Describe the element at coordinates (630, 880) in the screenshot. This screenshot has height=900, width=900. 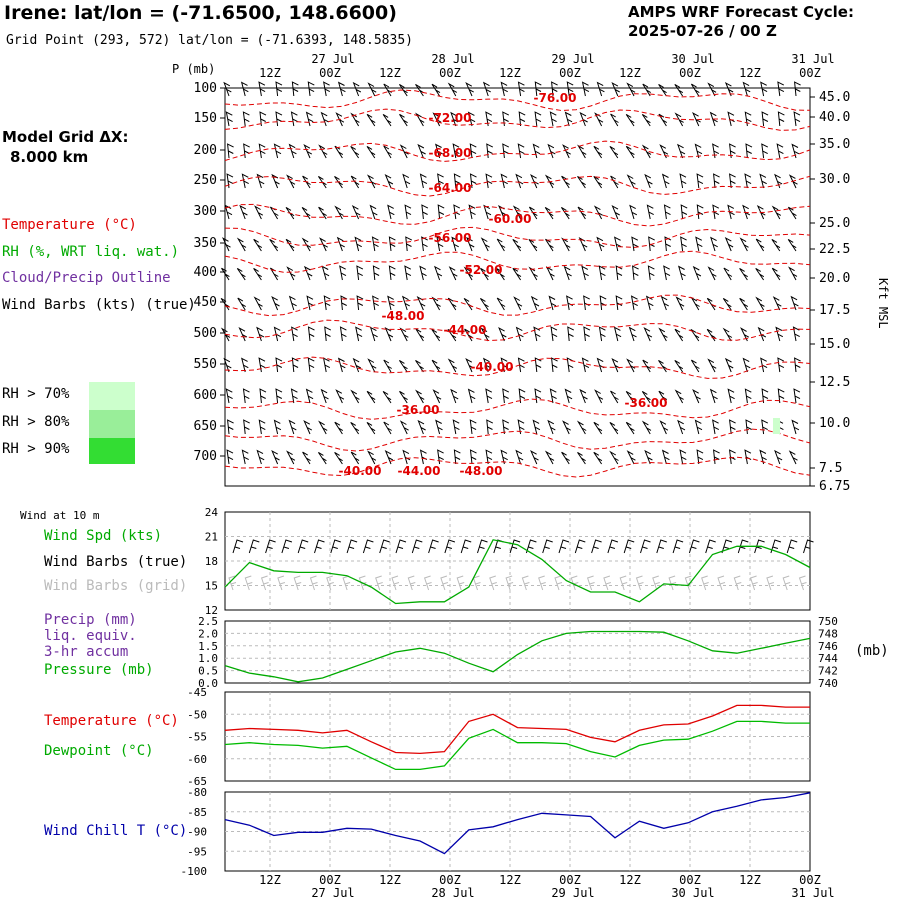
I see `bottom-hour-label: 12Z` at that location.